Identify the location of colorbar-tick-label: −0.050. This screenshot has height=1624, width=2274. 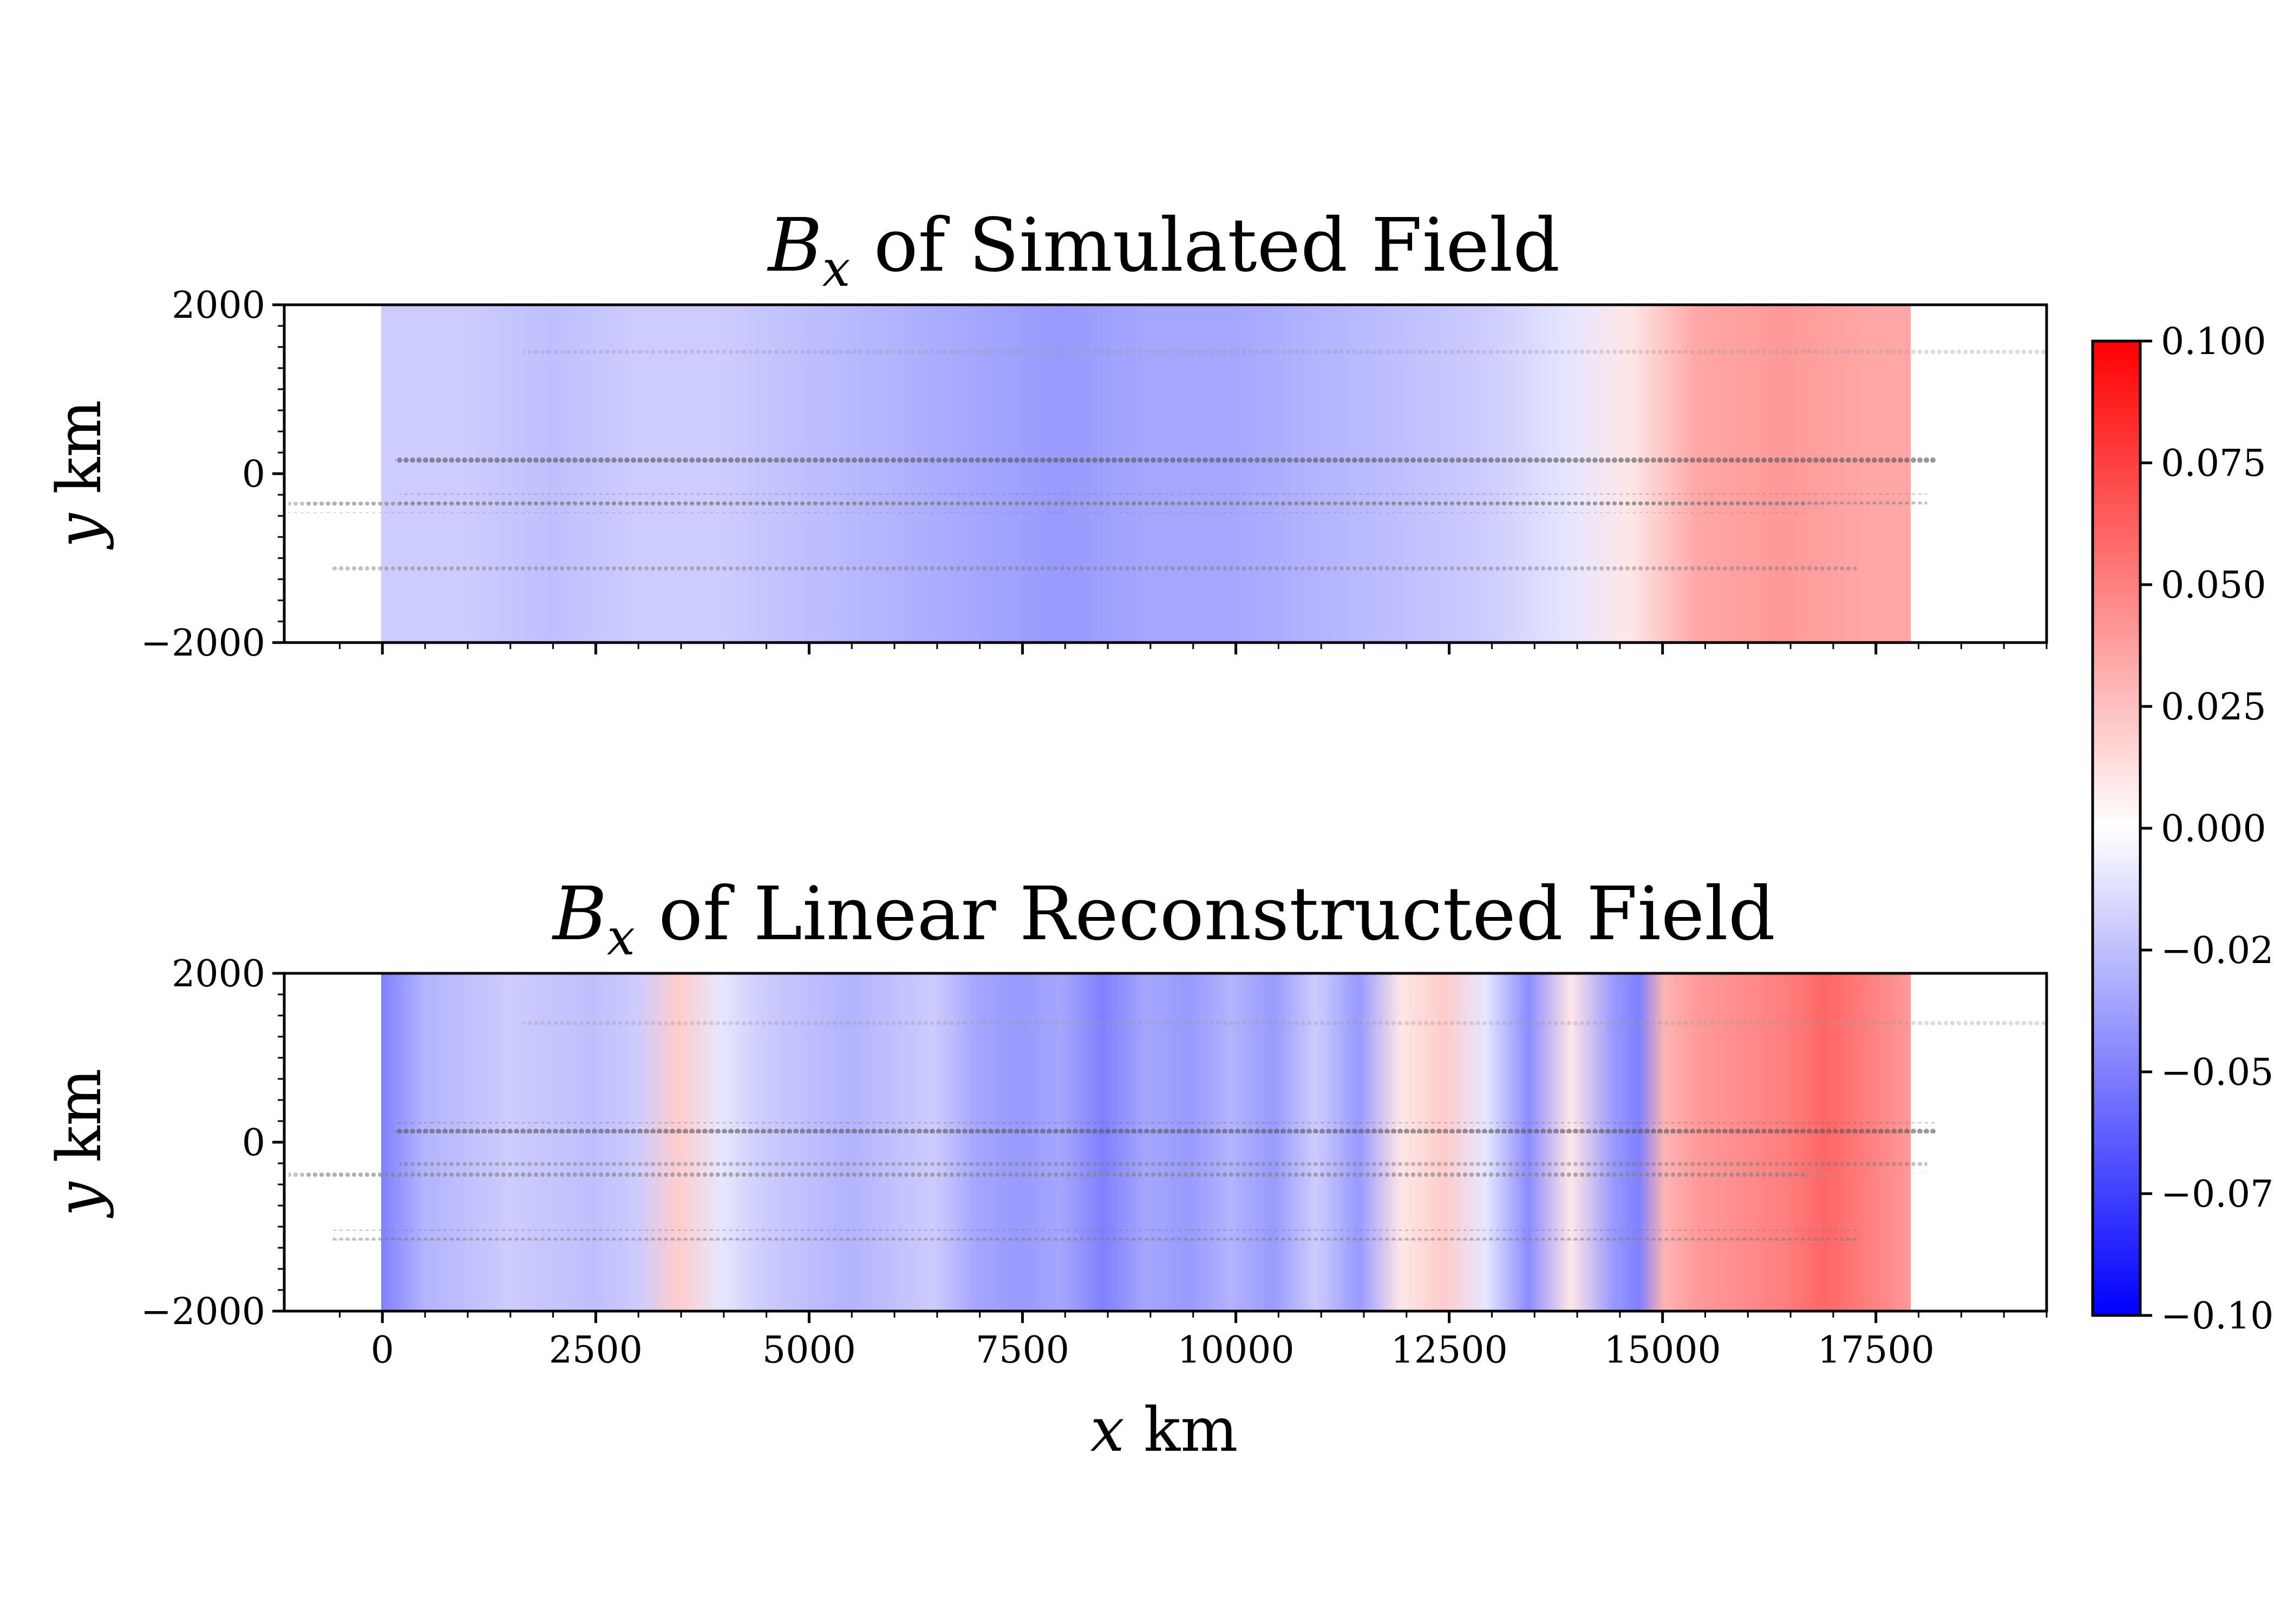
(2217, 1072).